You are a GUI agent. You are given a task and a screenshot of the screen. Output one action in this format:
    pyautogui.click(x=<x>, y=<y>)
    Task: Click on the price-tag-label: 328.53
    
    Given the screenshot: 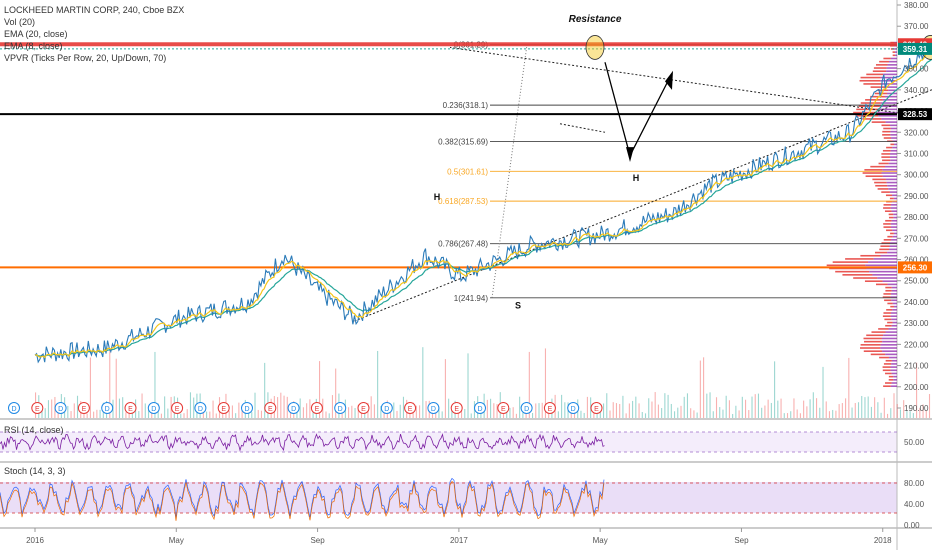 What is the action you would take?
    pyautogui.click(x=915, y=114)
    